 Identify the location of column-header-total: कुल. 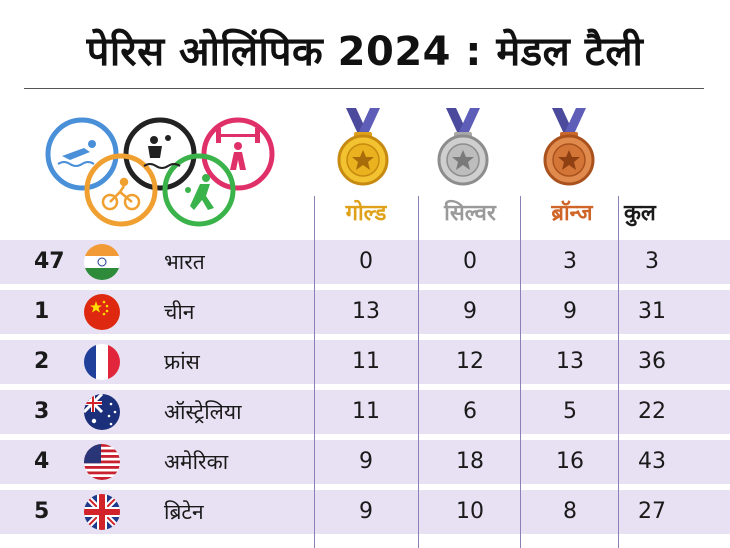
(640, 213).